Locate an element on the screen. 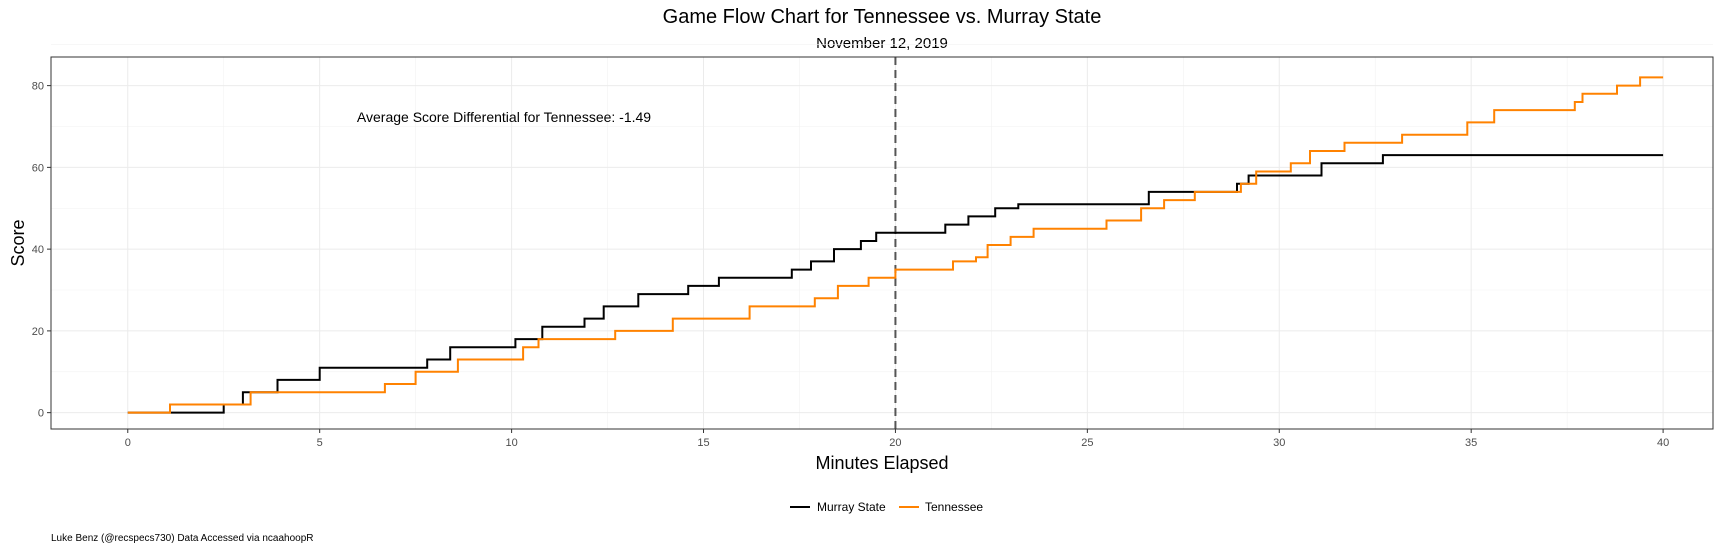 This screenshot has width=1721, height=550. y-tick-label: 20 is located at coordinates (38, 332).